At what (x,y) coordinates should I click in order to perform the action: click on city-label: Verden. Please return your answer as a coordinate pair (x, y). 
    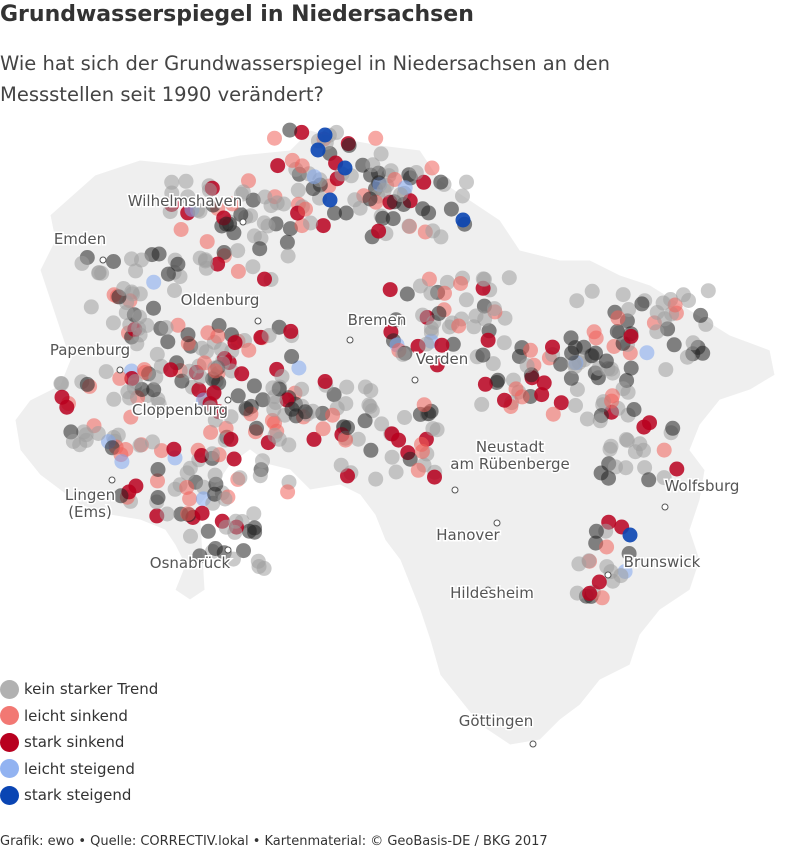
    Looking at the image, I should click on (442, 359).